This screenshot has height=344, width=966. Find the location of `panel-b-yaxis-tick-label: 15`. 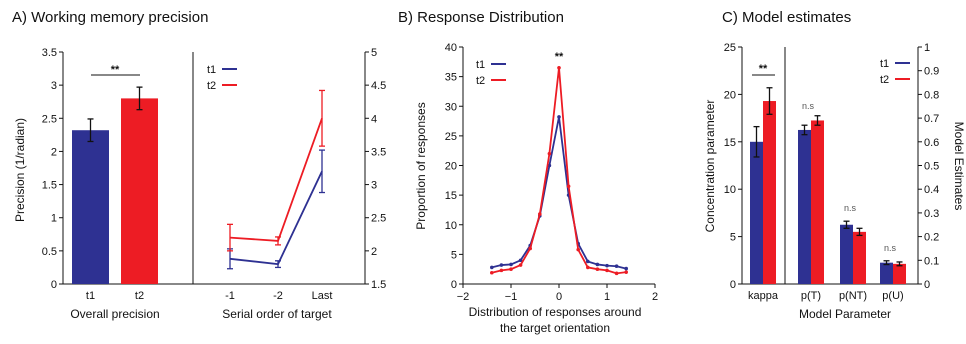

panel-b-yaxis-tick-label: 15 is located at coordinates (451, 196).